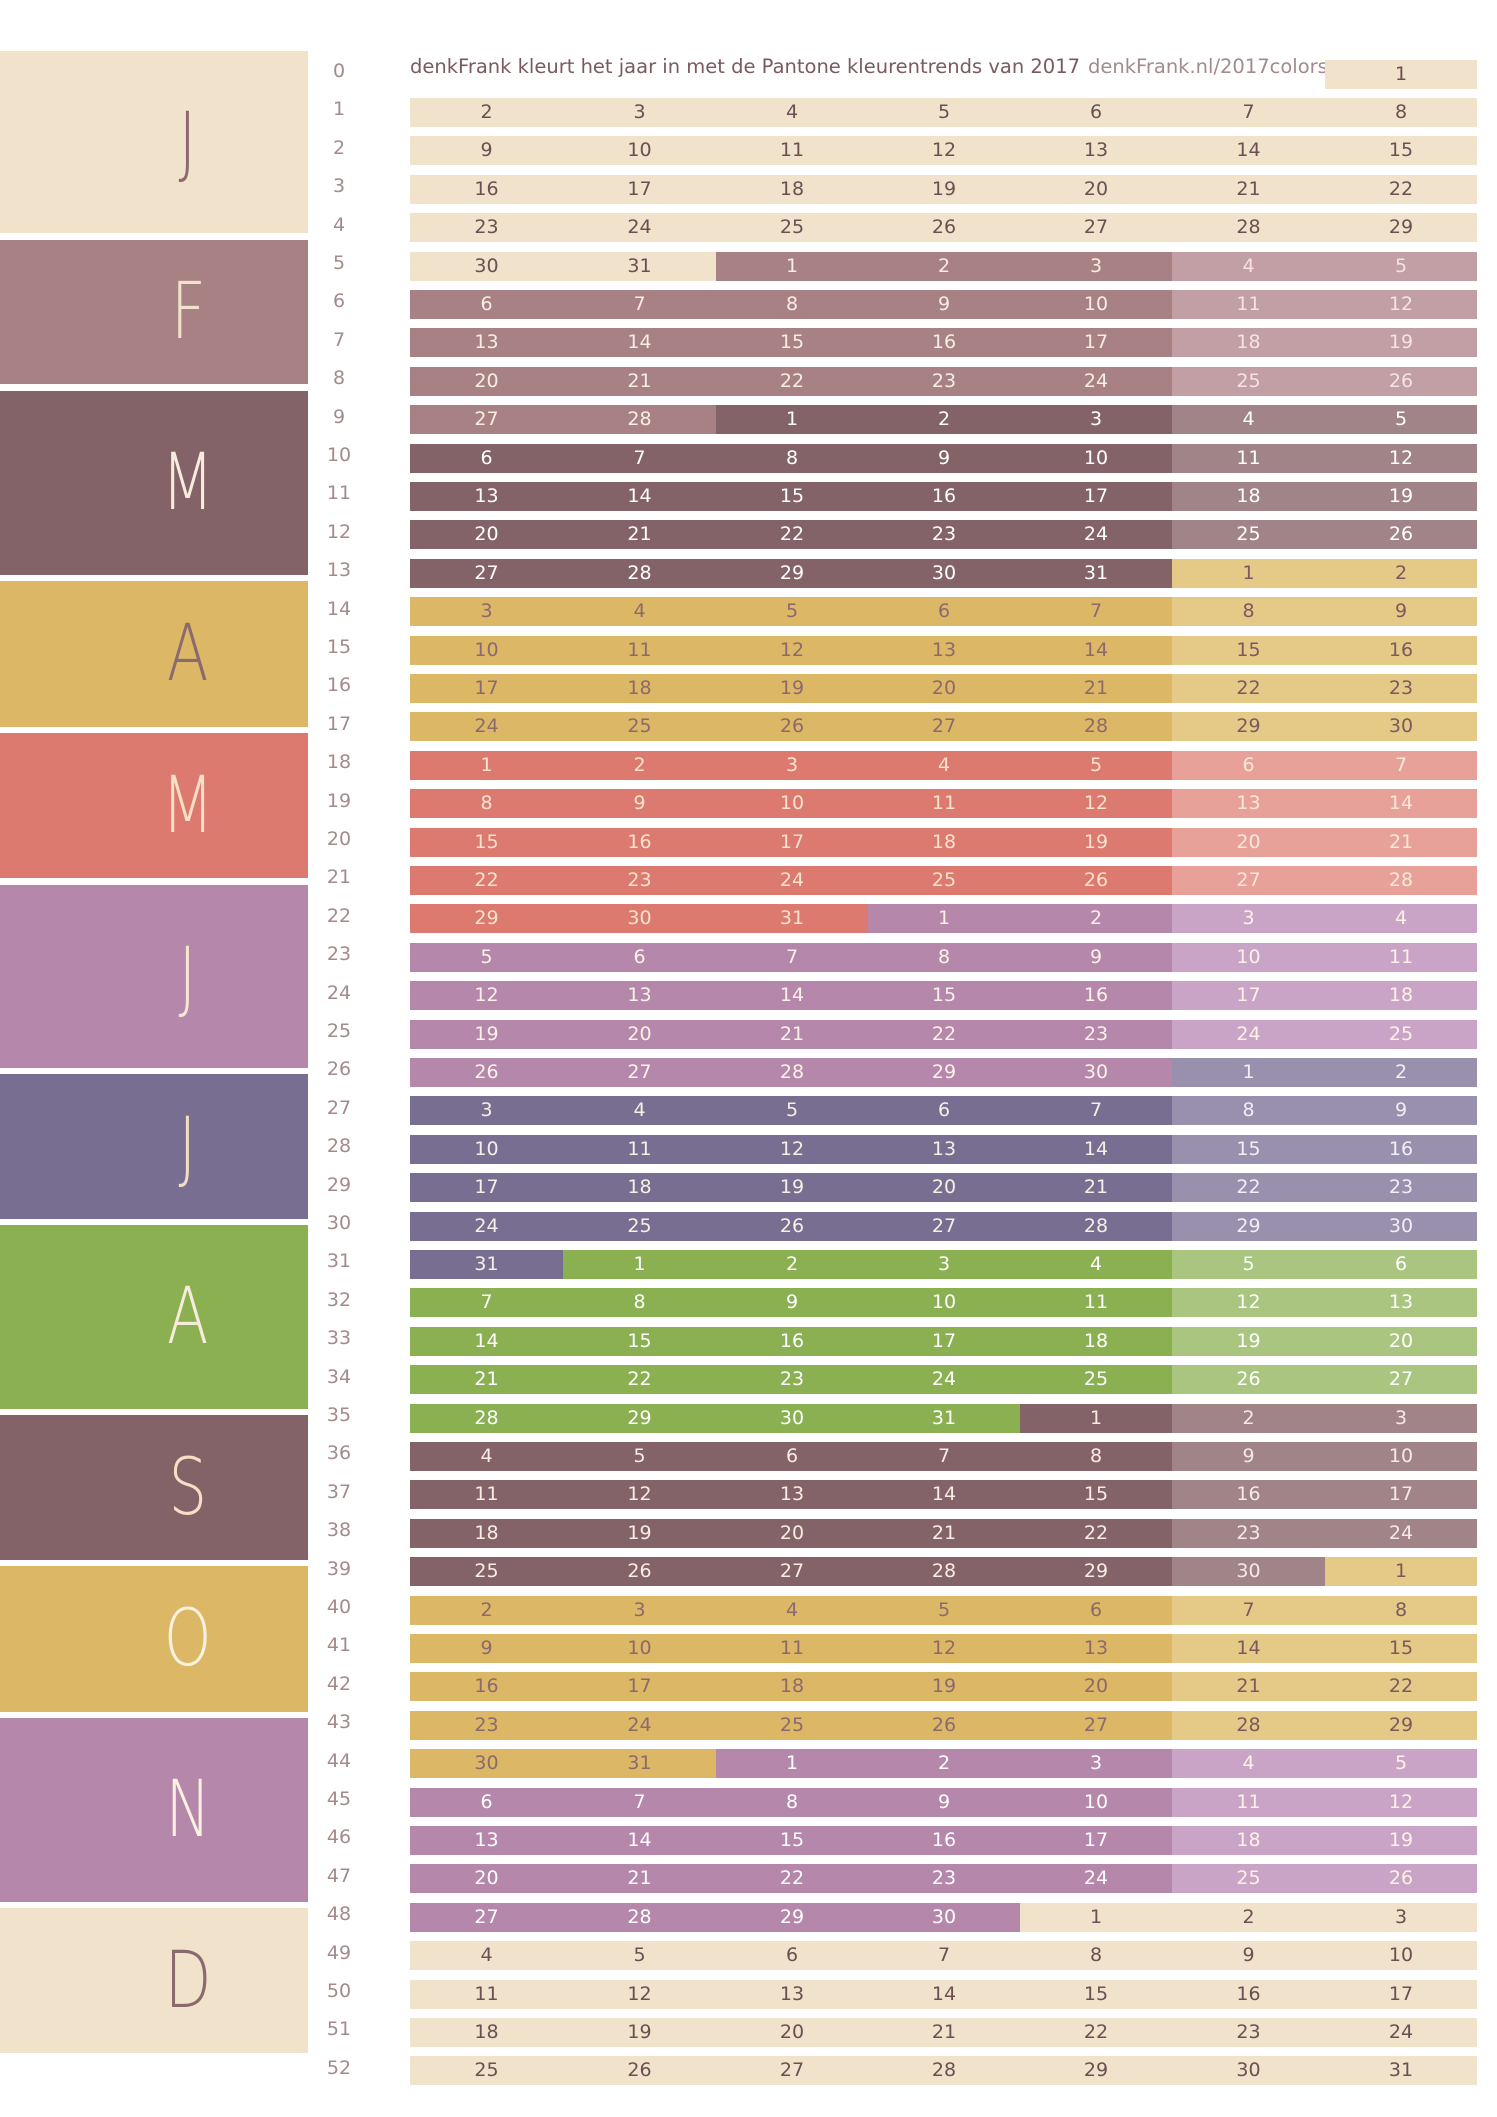 Image resolution: width=1497 pixels, height=2117 pixels. I want to click on week-number: 26, so click(339, 1069).